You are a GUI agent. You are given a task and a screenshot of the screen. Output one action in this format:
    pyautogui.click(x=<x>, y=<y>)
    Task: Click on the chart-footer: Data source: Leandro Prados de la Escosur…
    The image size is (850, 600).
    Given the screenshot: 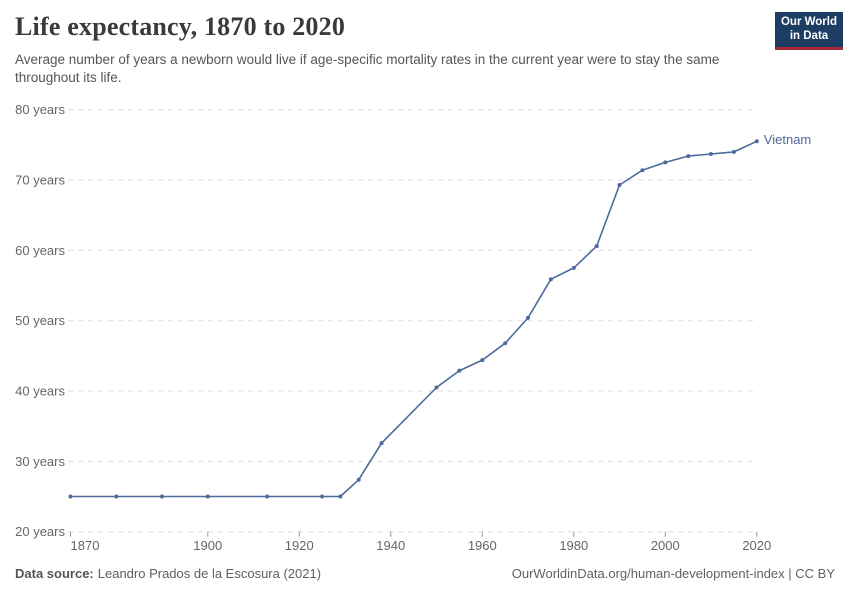 What is the action you would take?
    pyautogui.click(x=425, y=573)
    